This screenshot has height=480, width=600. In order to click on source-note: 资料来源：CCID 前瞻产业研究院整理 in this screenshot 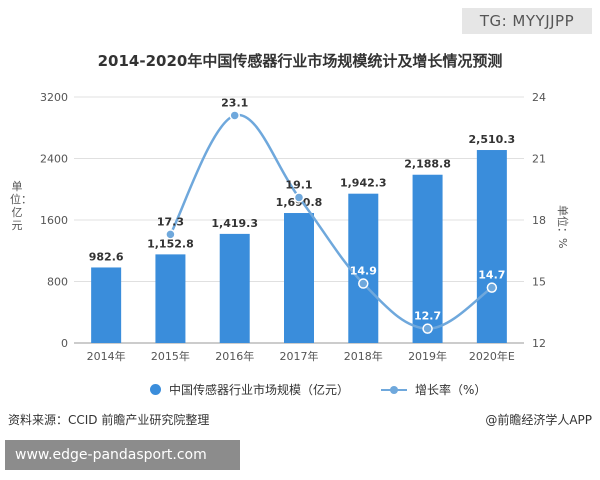, I will do `click(109, 420)`.